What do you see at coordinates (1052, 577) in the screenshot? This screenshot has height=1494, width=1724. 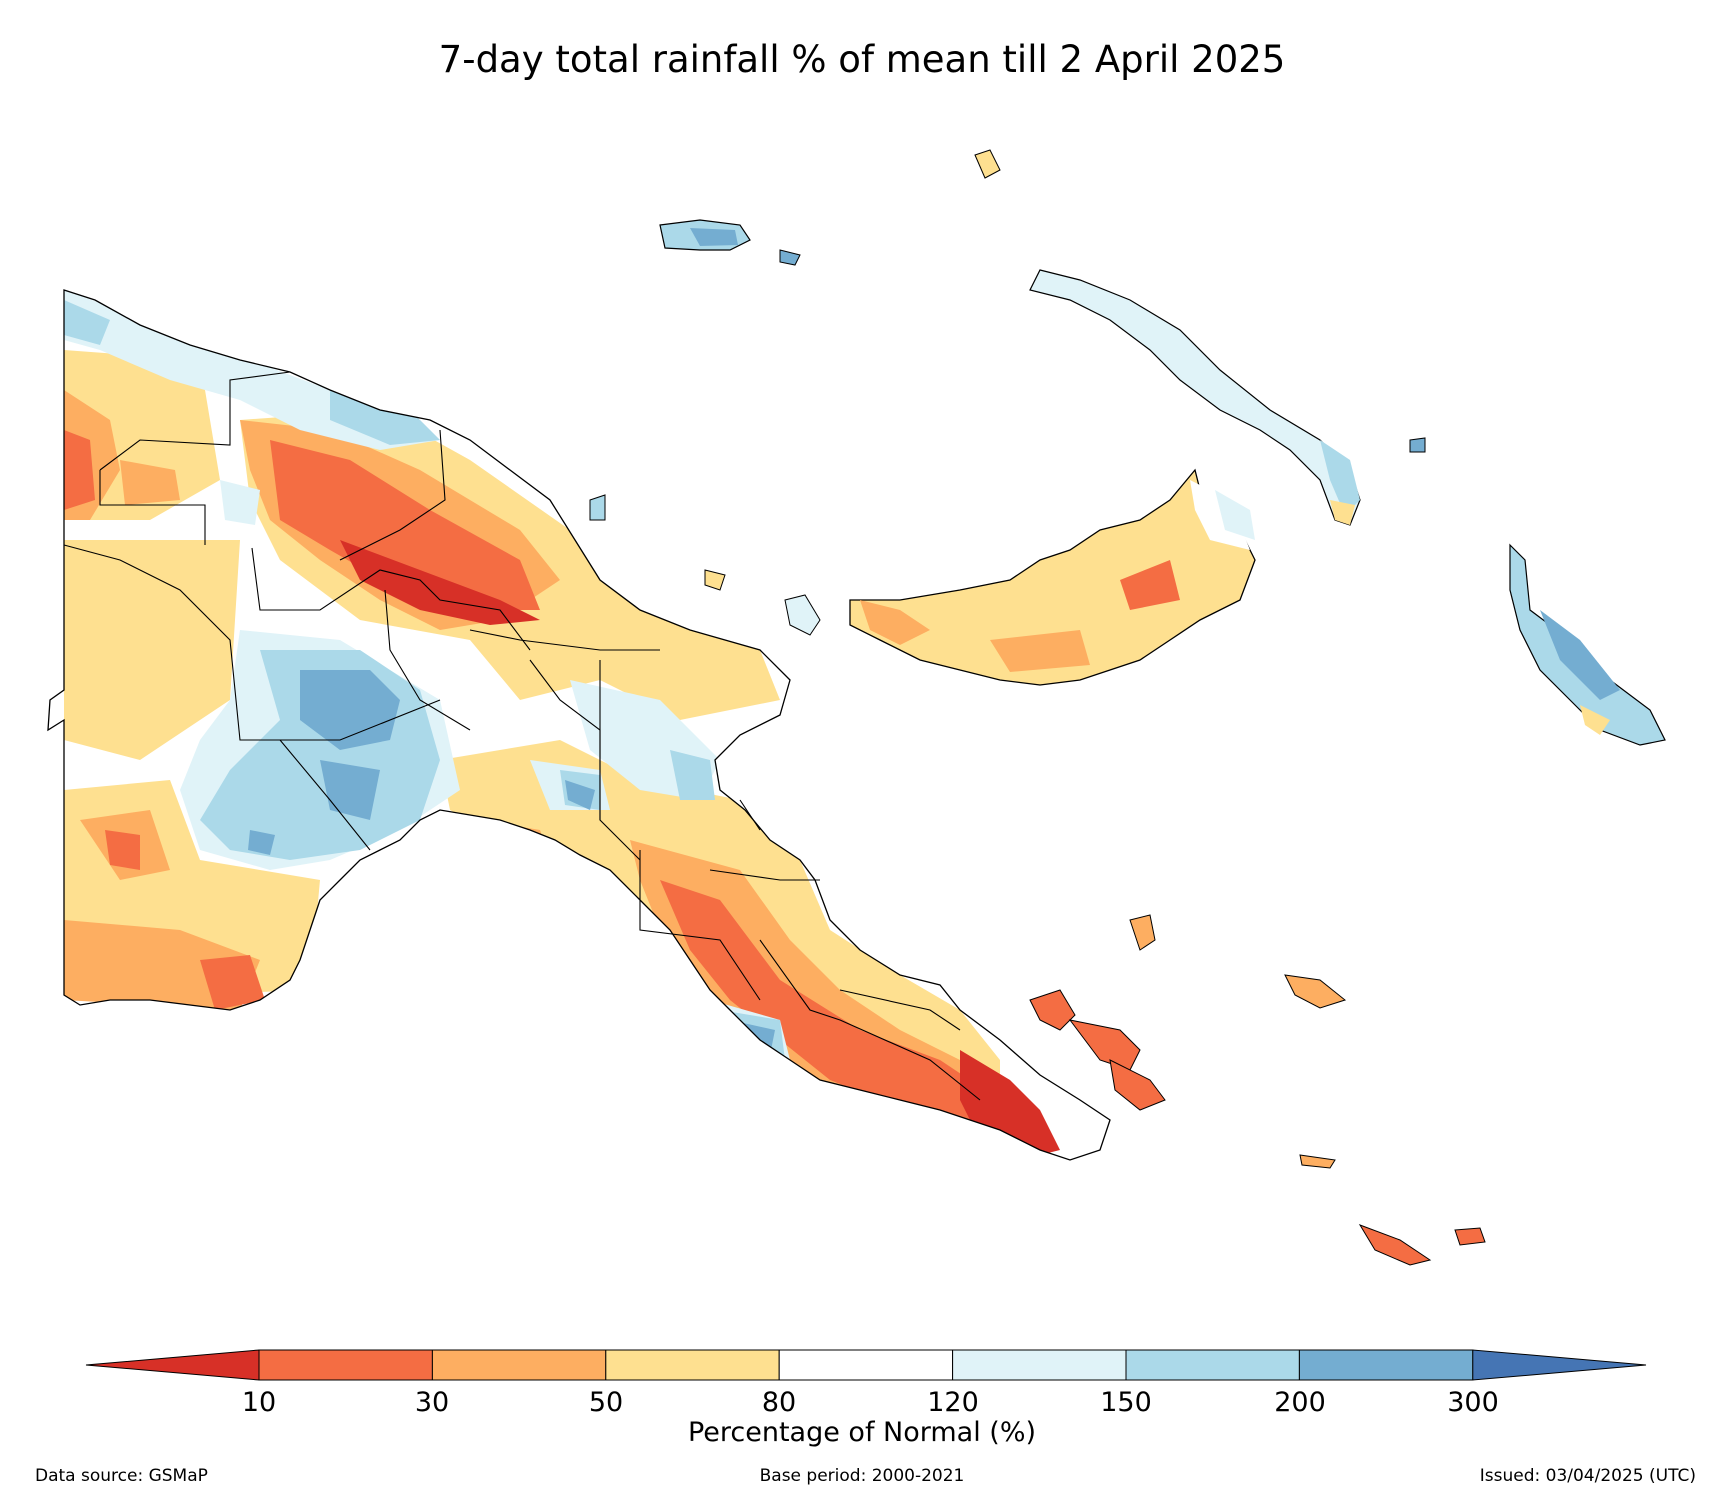 I see `island-new-britain` at bounding box center [1052, 577].